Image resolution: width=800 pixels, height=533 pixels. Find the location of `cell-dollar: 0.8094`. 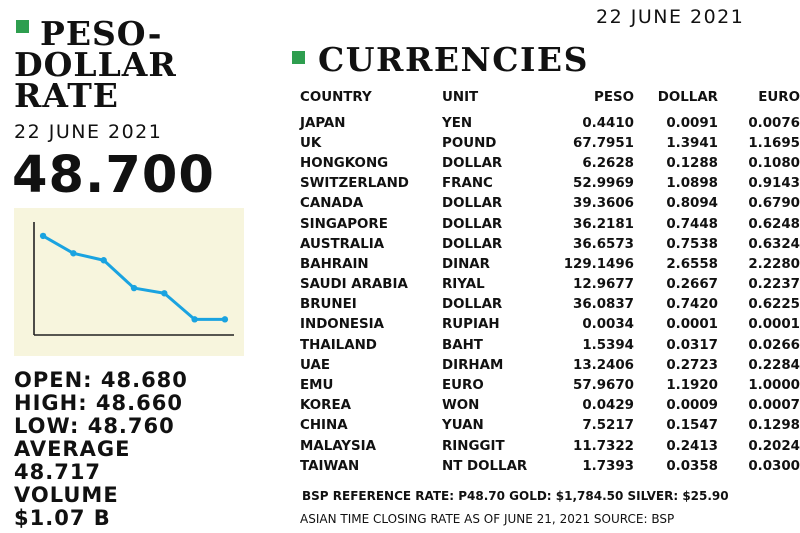

cell-dollar: 0.8094 is located at coordinates (692, 204).